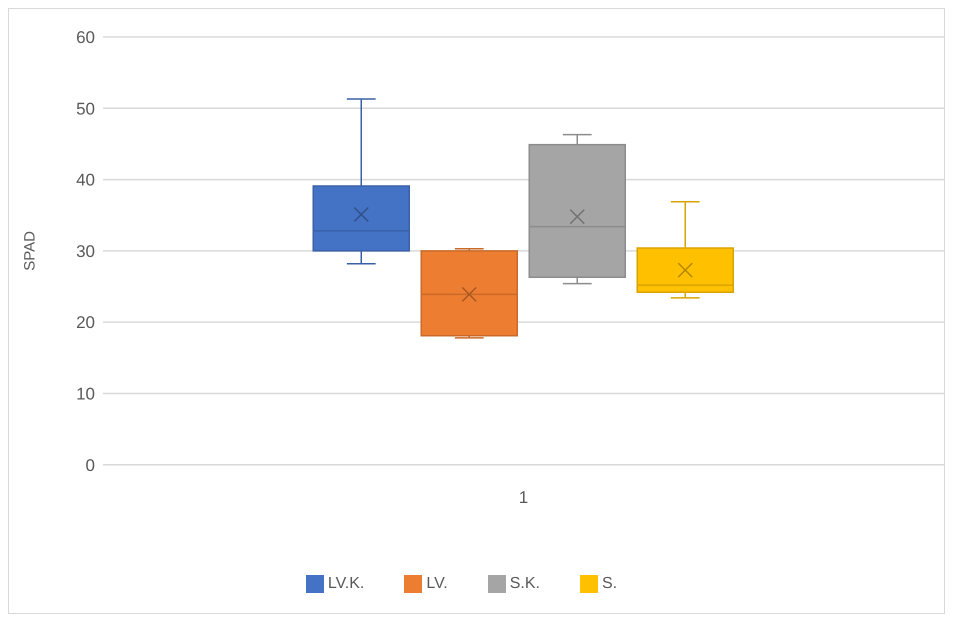 The height and width of the screenshot is (622, 953). Describe the element at coordinates (525, 583) in the screenshot. I see `legend-label: S.K.` at that location.